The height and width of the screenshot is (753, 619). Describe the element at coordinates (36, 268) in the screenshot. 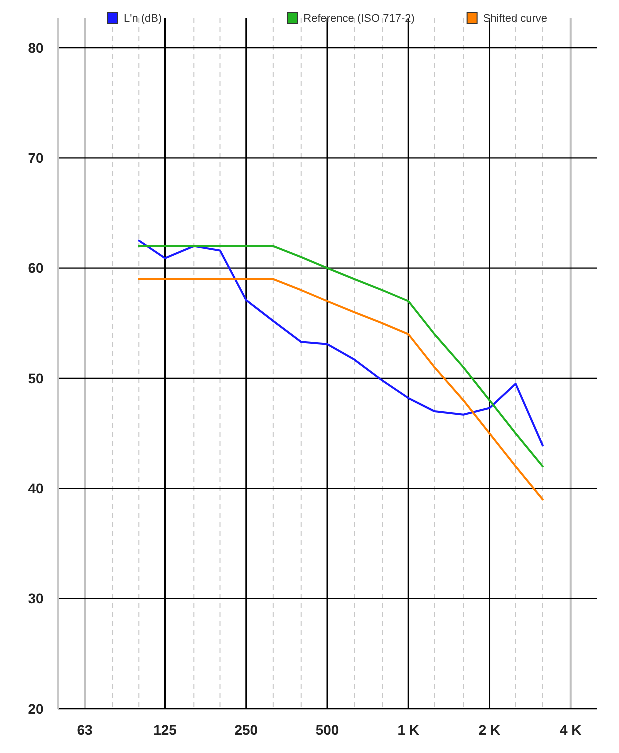

I see `y-tick-label: 60` at that location.